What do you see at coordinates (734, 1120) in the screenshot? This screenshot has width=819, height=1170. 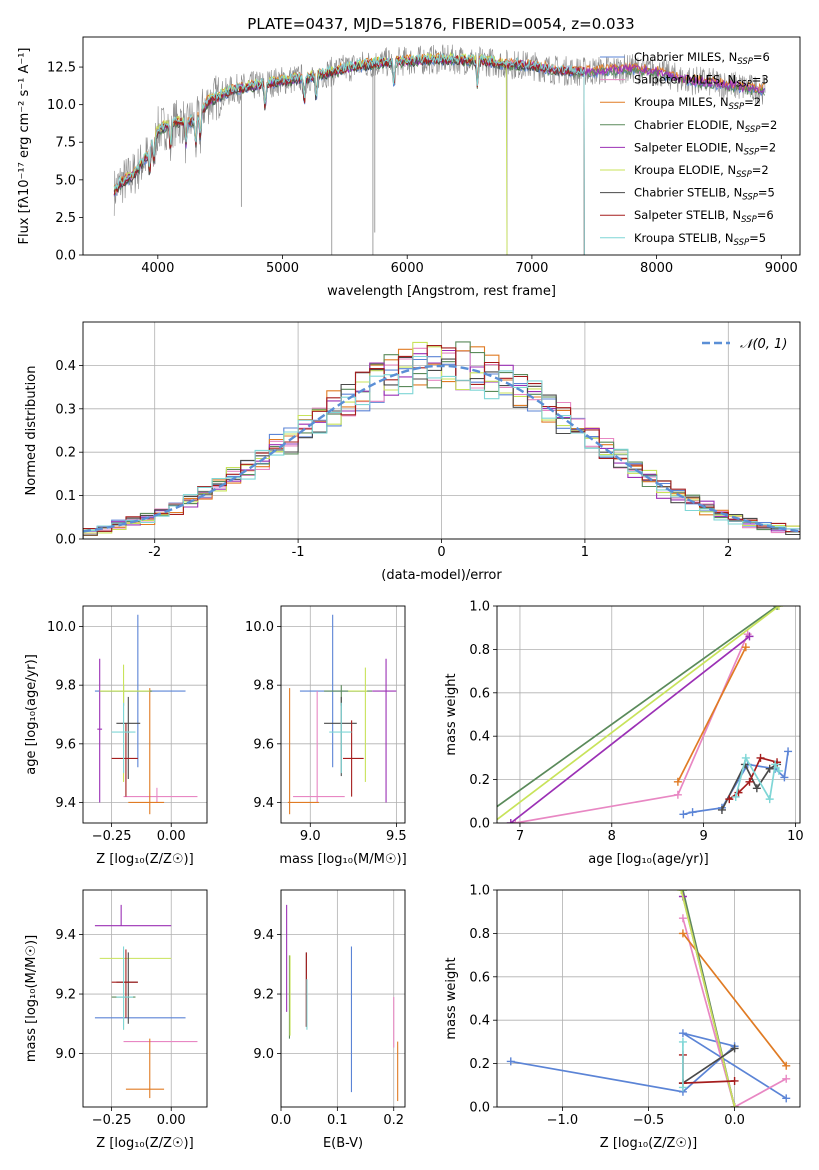 I see `x-tick-label: 0.0` at bounding box center [734, 1120].